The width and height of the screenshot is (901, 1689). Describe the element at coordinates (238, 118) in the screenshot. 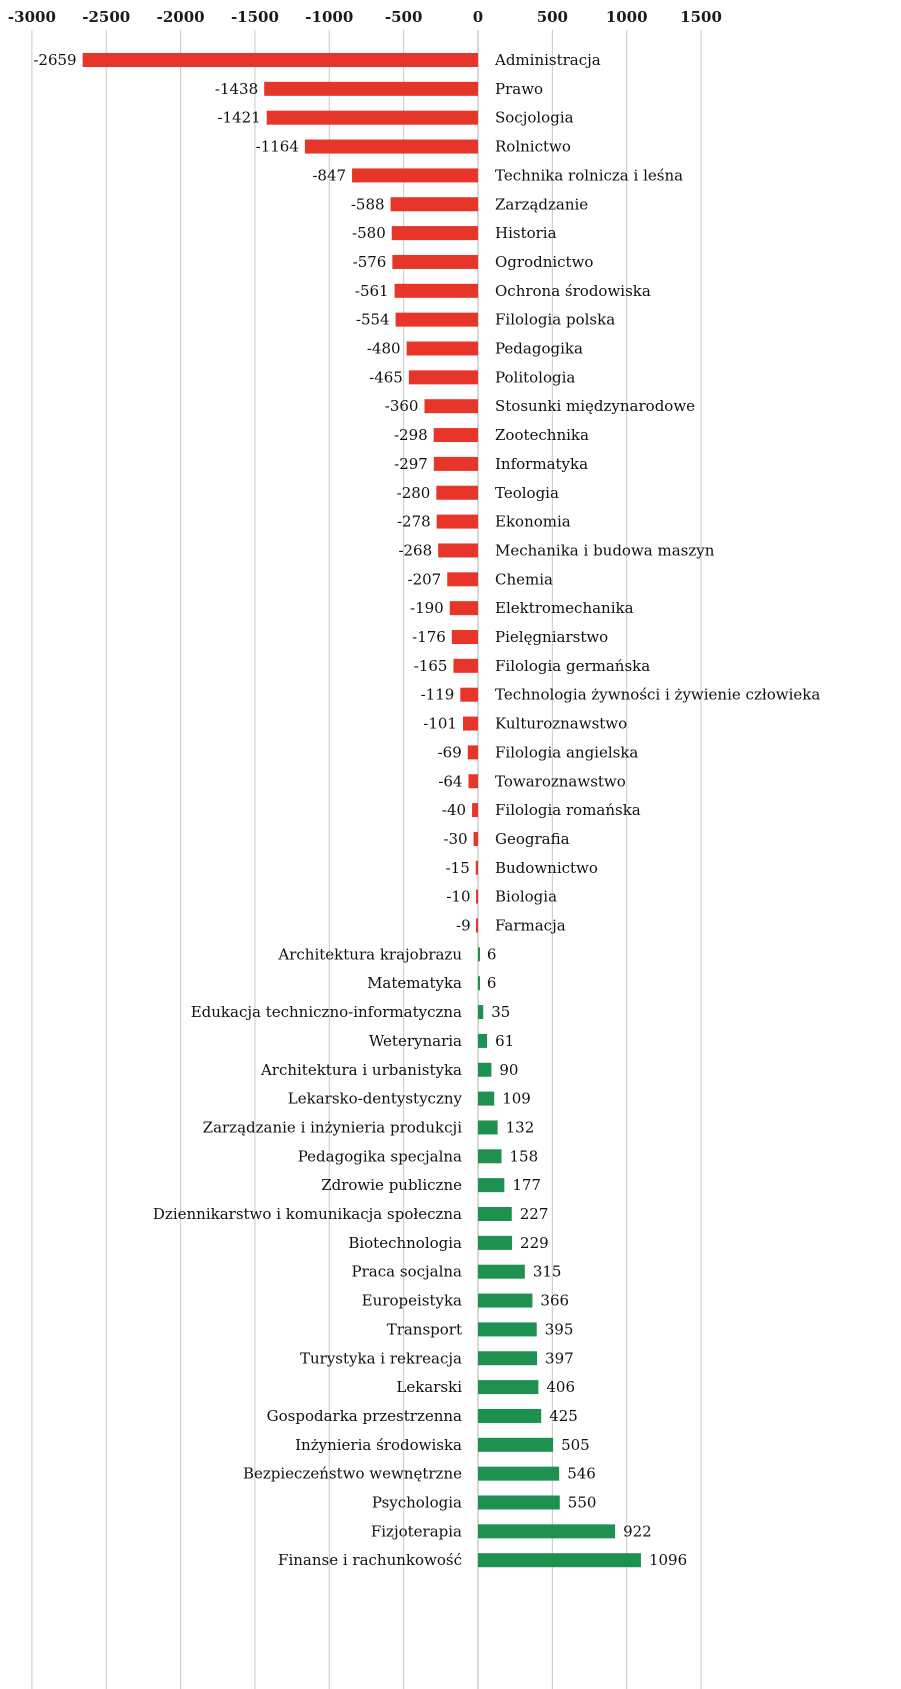

I see `data-label: -1421` at that location.